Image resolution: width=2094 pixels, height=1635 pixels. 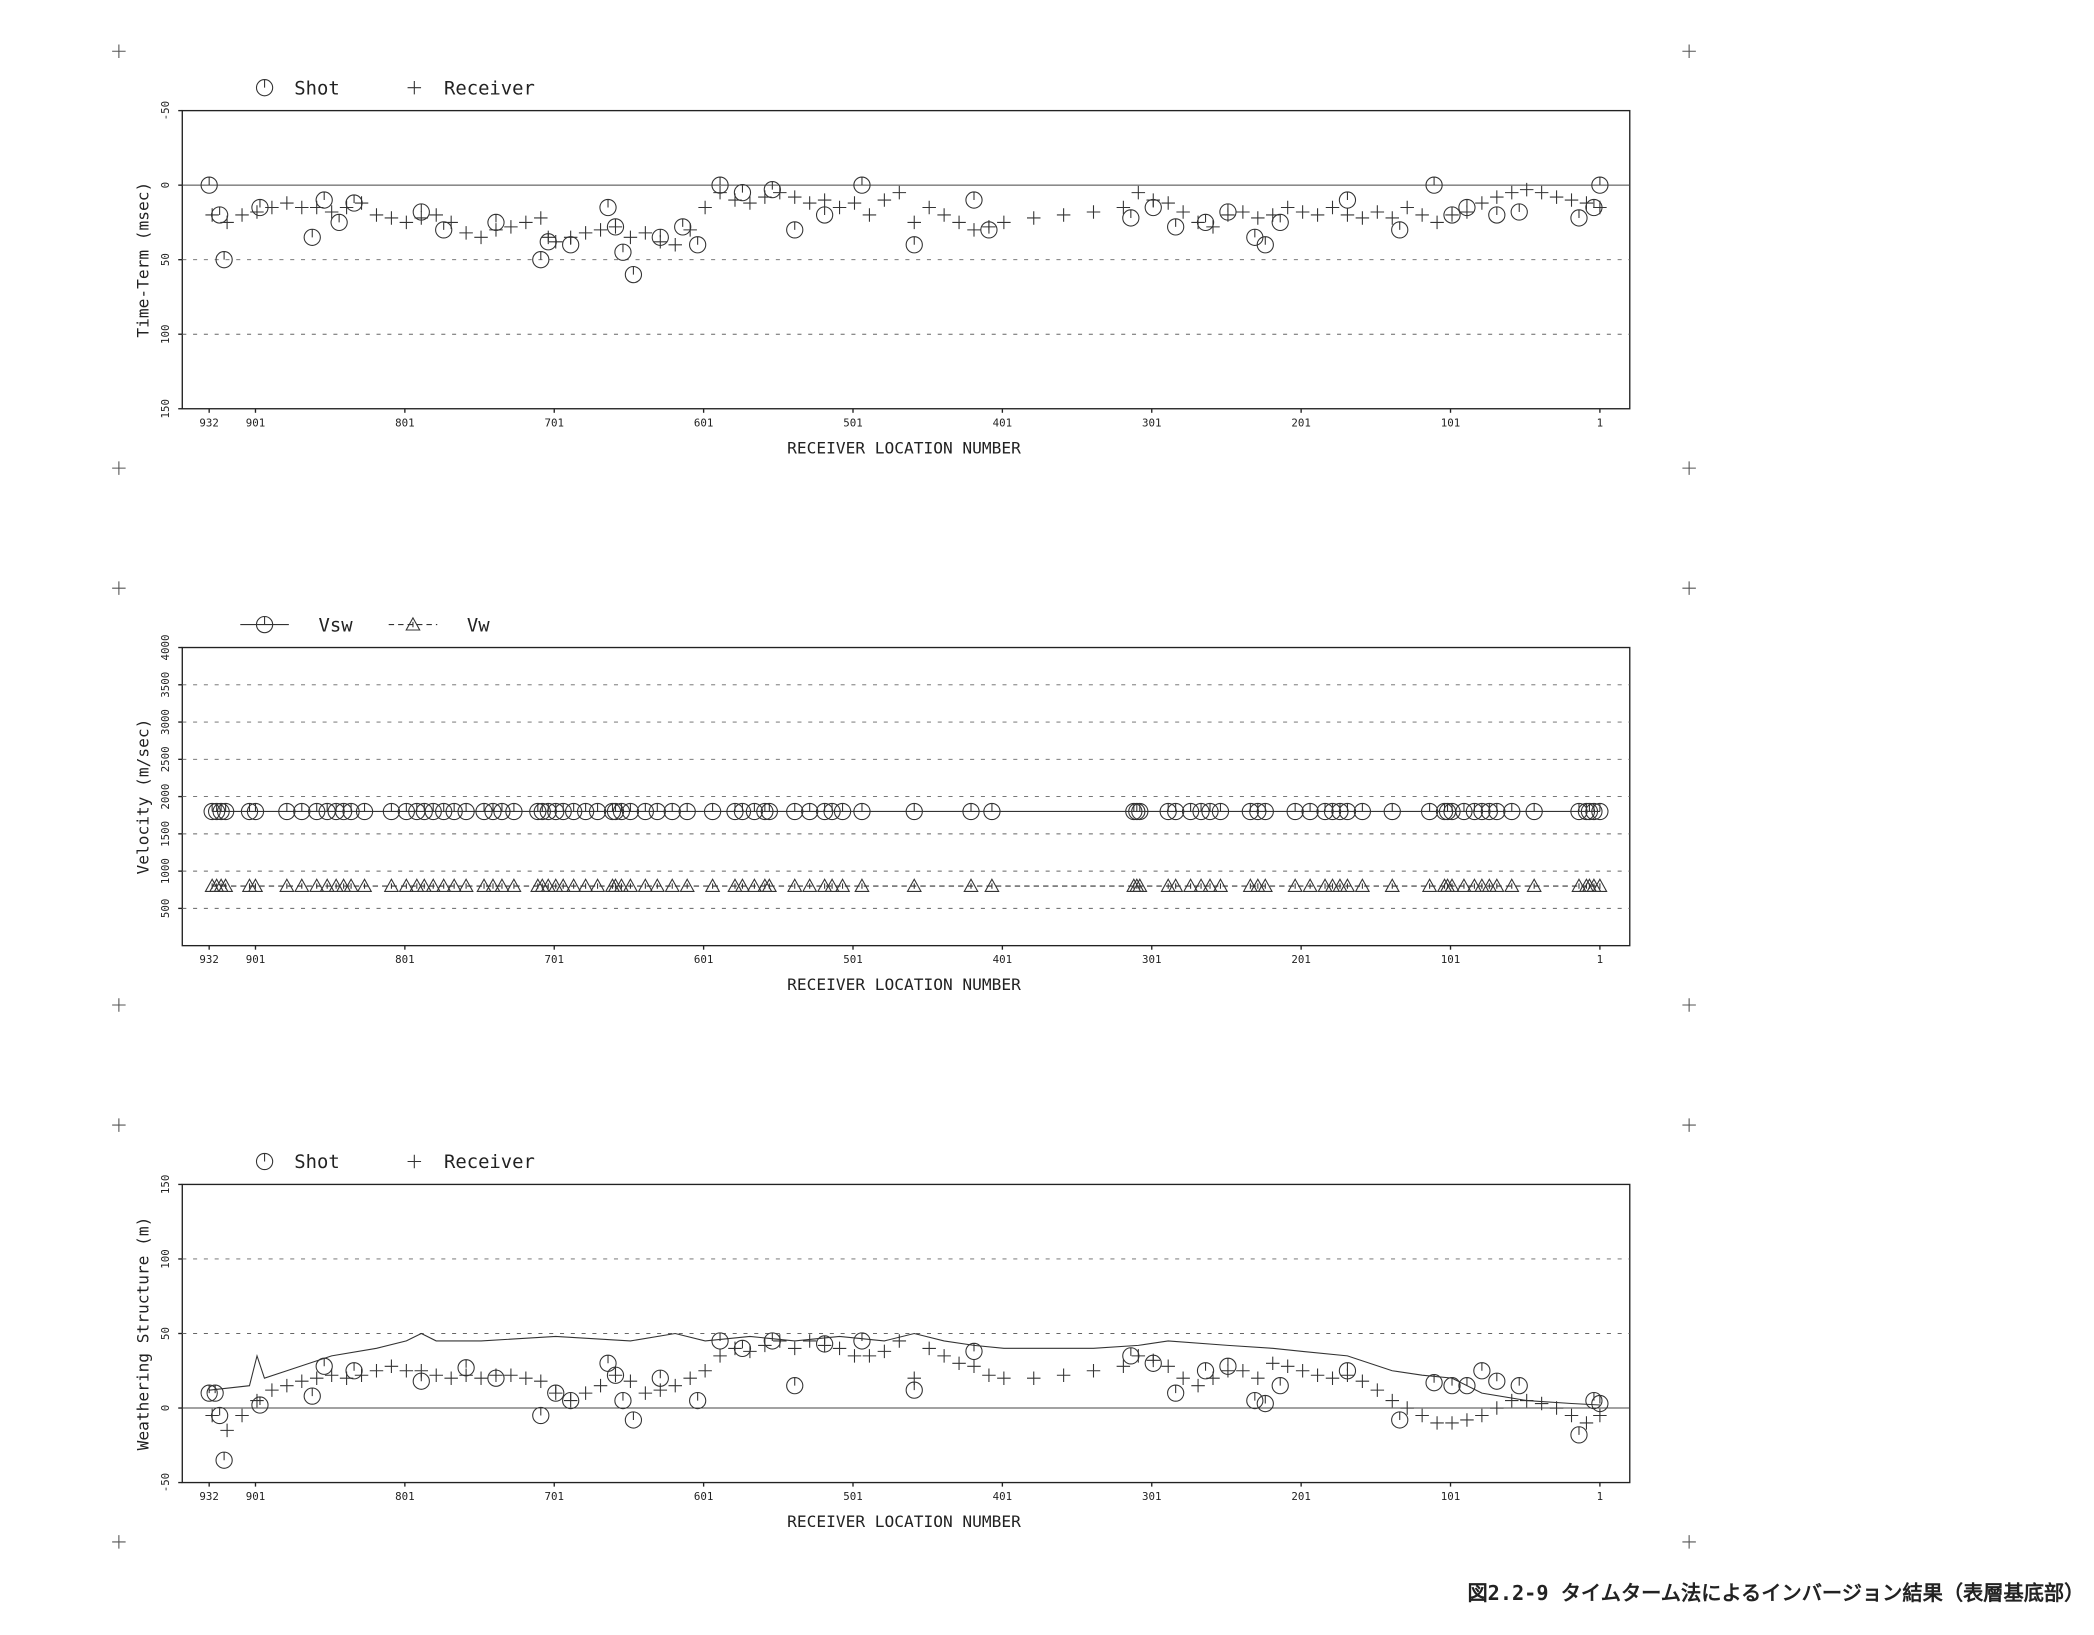 What do you see at coordinates (1450, 959) in the screenshot?
I see `x-tick-label: 101` at bounding box center [1450, 959].